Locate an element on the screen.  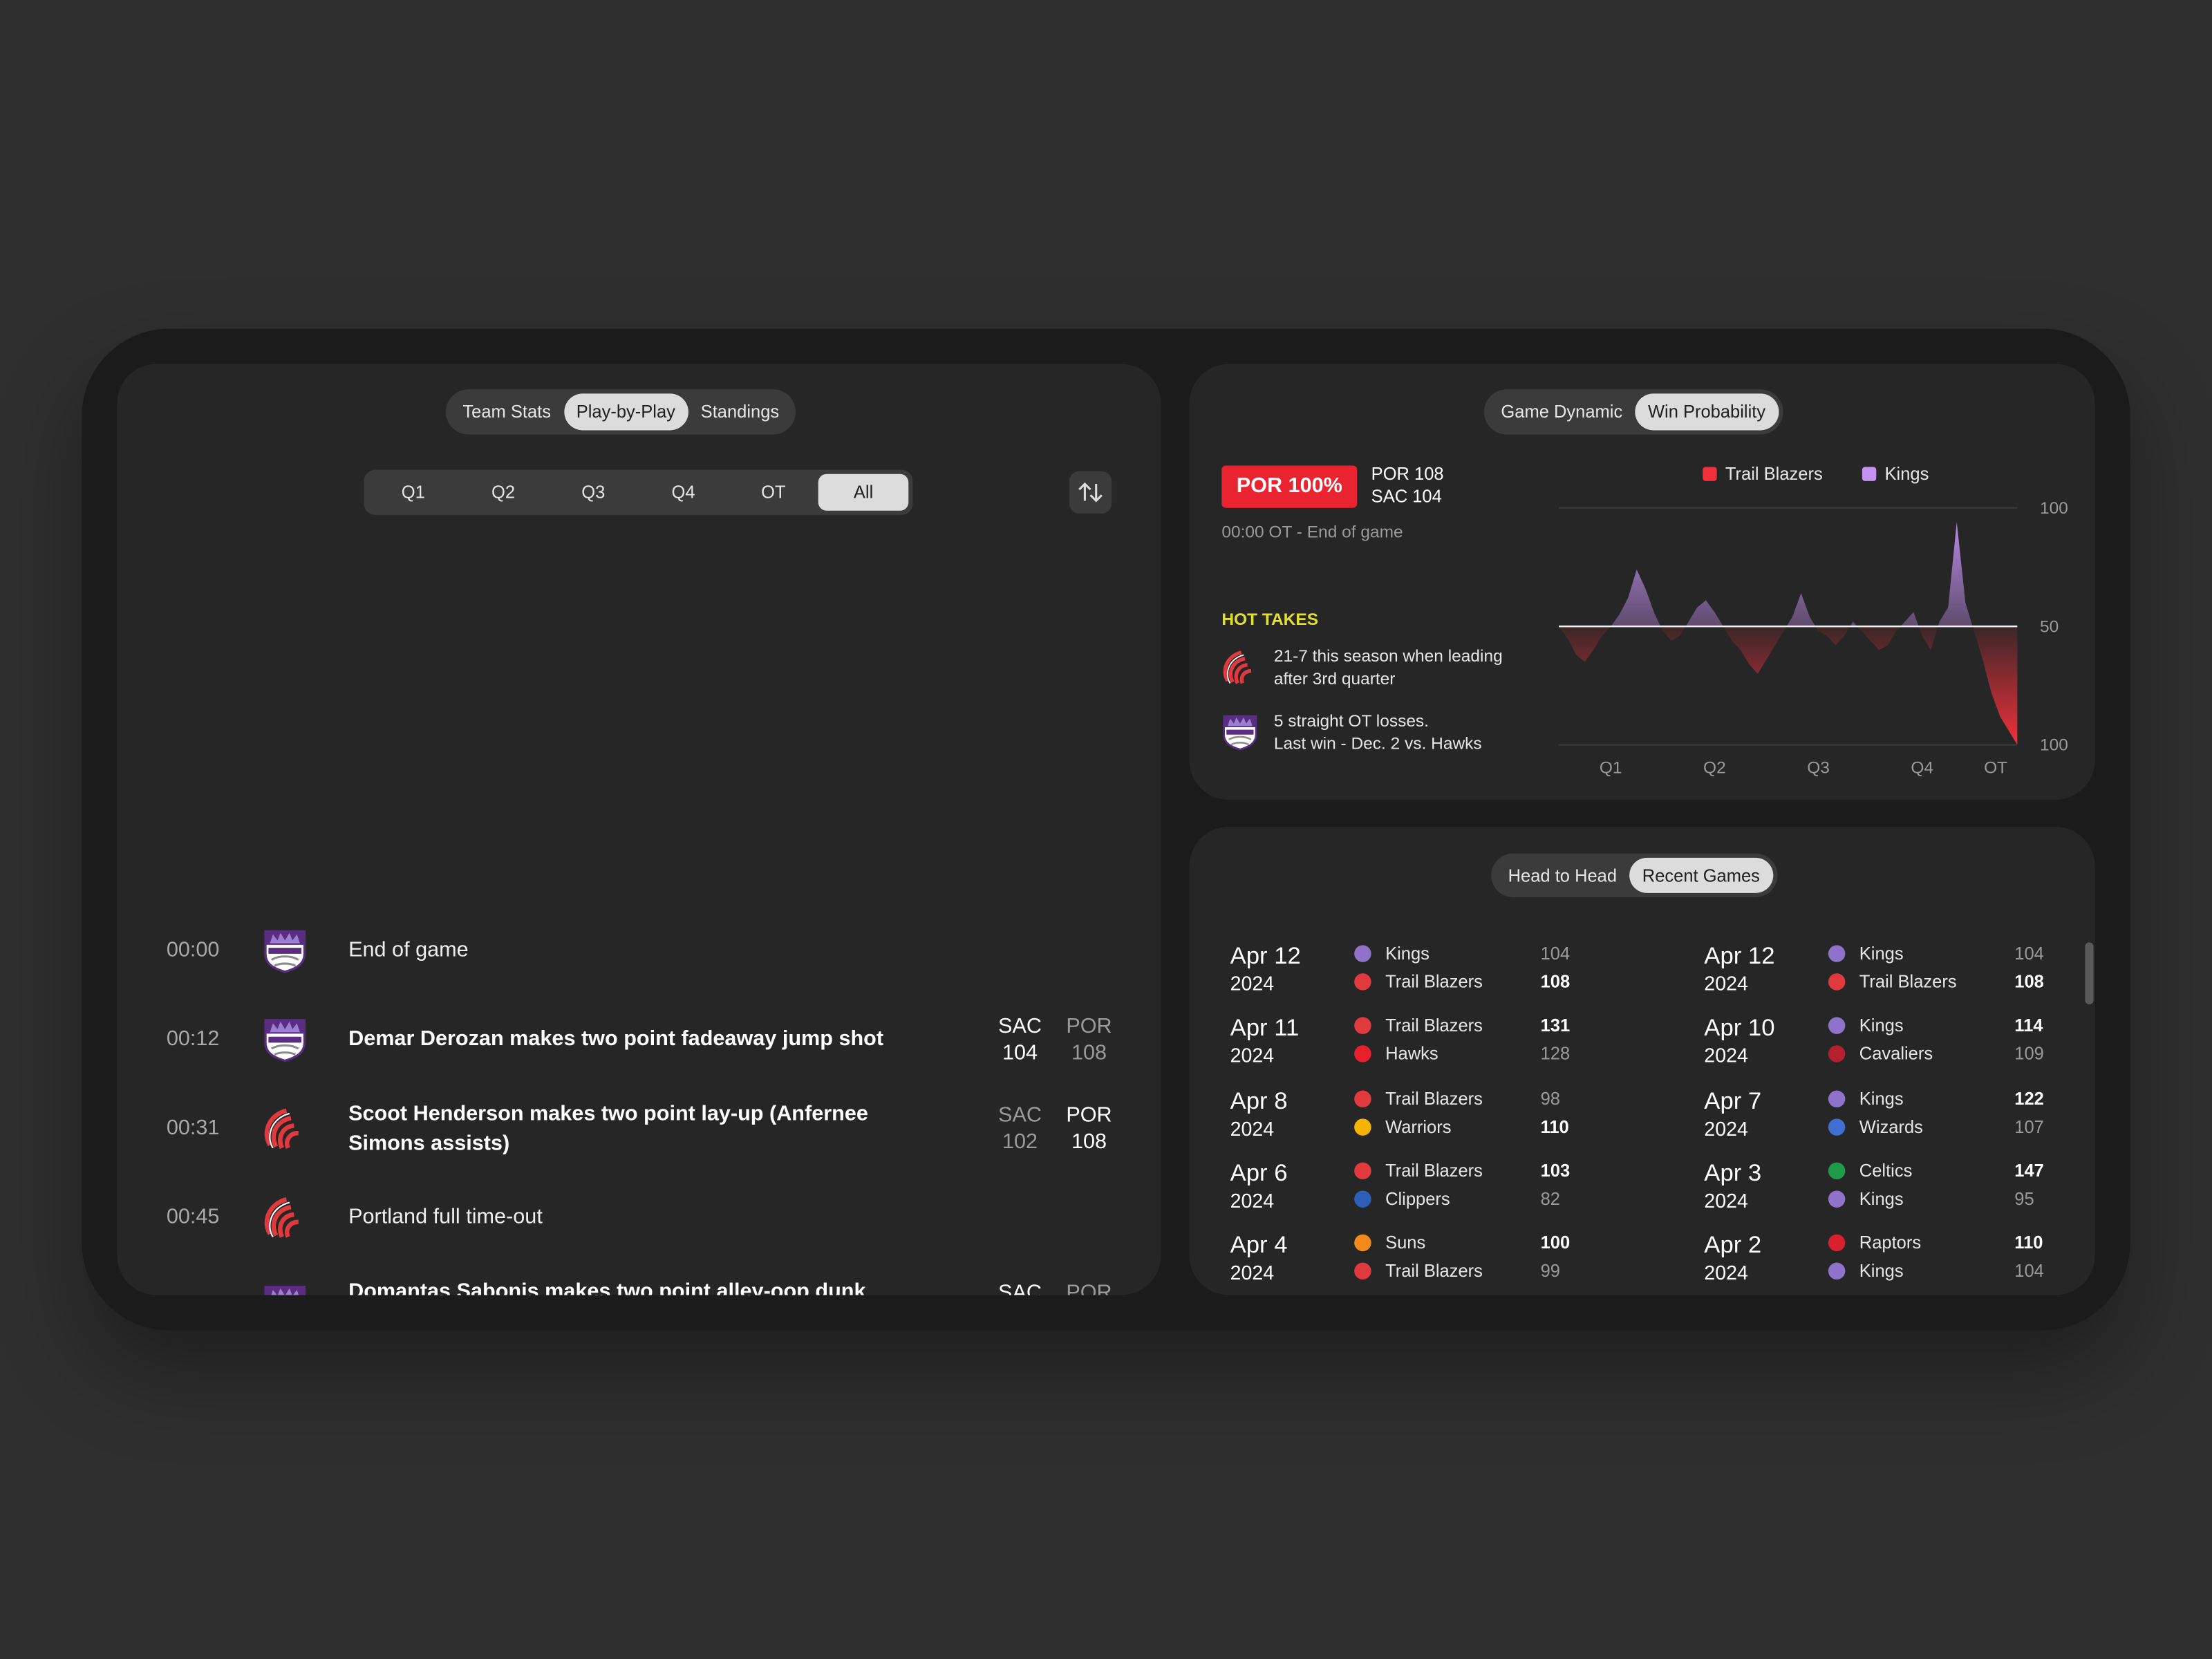
tab: Win Probability is located at coordinates (1707, 412).